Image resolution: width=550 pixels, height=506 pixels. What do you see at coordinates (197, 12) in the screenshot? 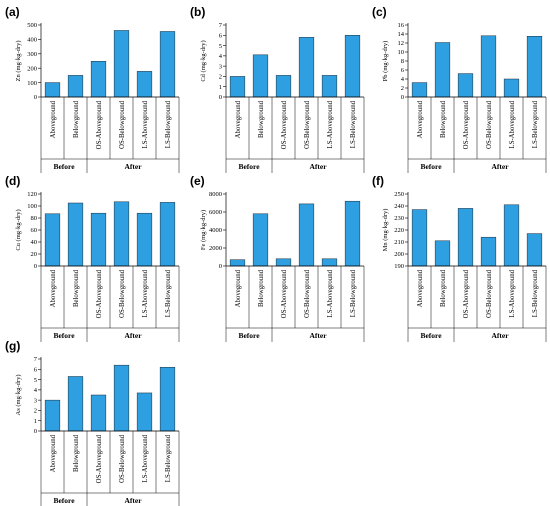
I see `panel-label: (b)` at bounding box center [197, 12].